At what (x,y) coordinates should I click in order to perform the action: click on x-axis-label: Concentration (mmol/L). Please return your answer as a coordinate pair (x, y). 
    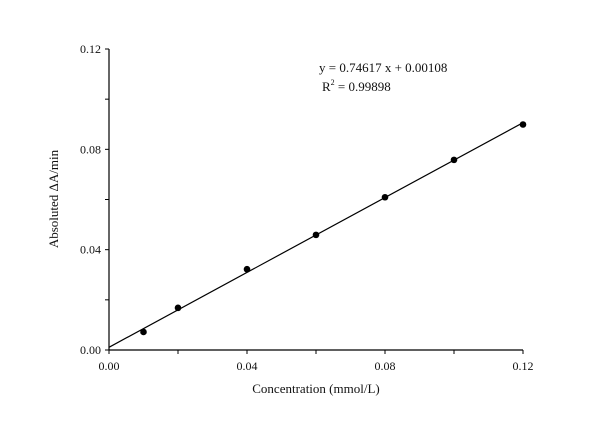
    Looking at the image, I should click on (315, 388).